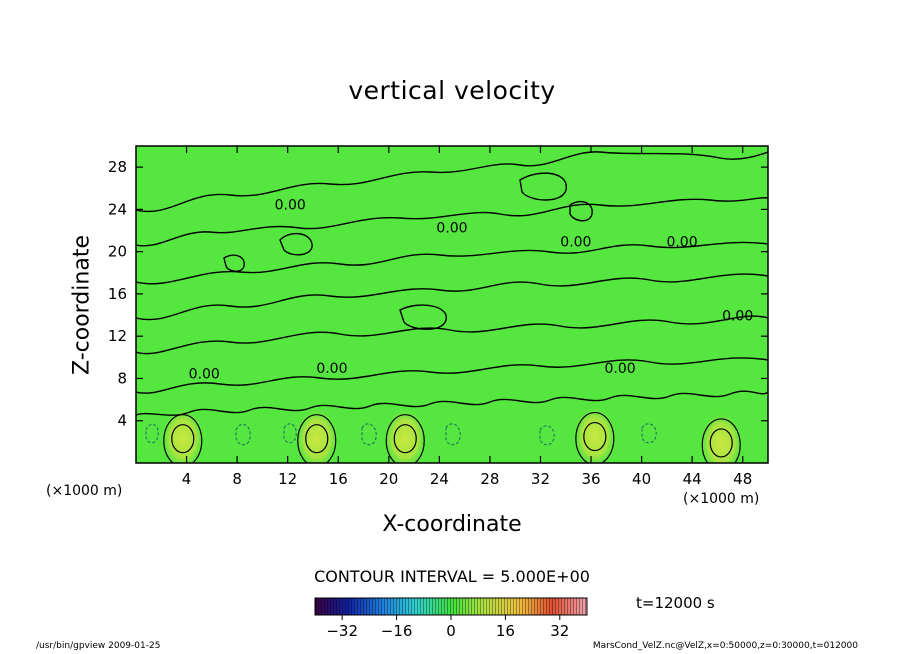 Image resolution: width=904 pixels, height=654 pixels. I want to click on y-tick-label: 12, so click(117, 336).